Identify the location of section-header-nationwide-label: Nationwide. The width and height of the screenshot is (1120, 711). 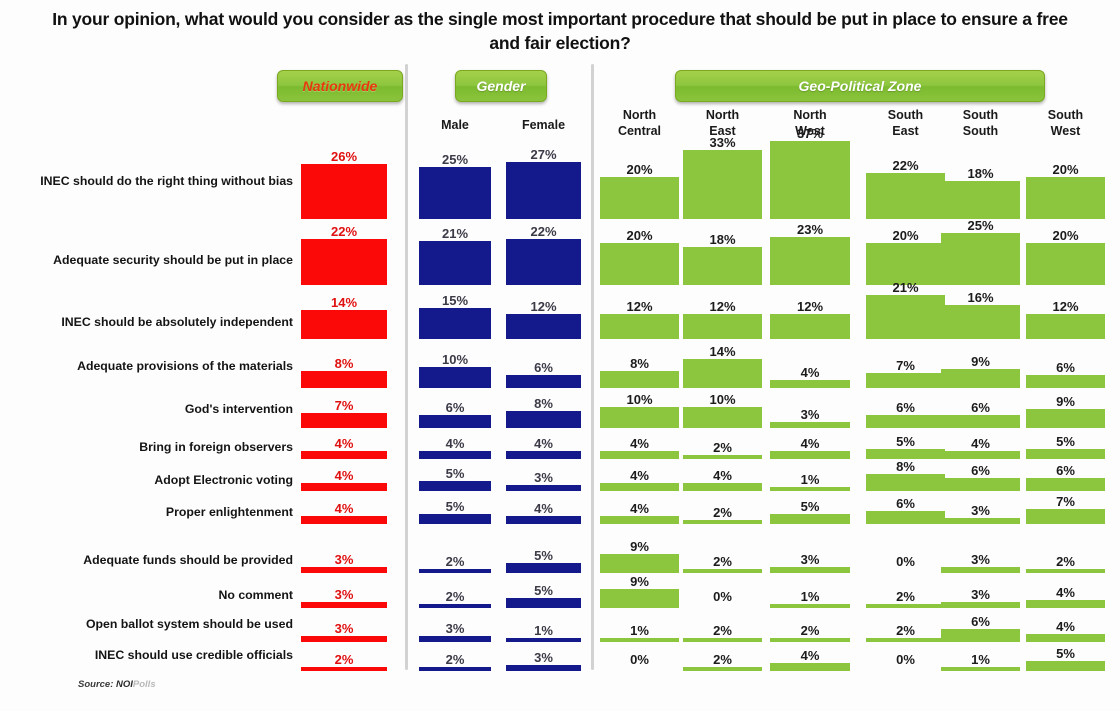
(340, 86).